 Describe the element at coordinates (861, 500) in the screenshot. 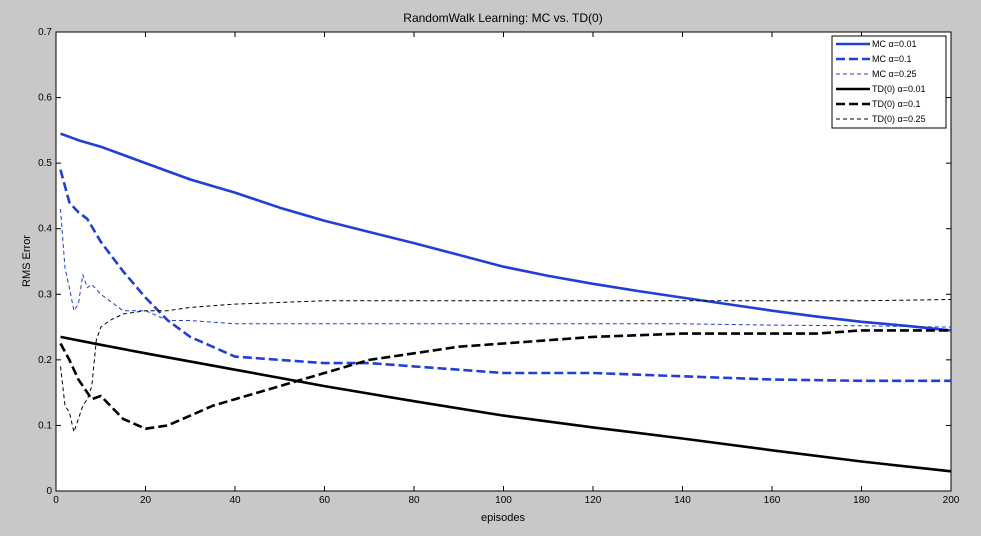

I see `x-tick-label: 180` at that location.